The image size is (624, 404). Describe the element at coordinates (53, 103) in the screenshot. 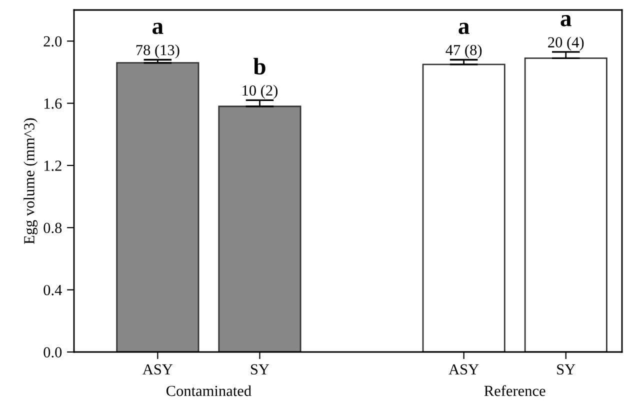

I see `y-tick-label: 1.6` at that location.